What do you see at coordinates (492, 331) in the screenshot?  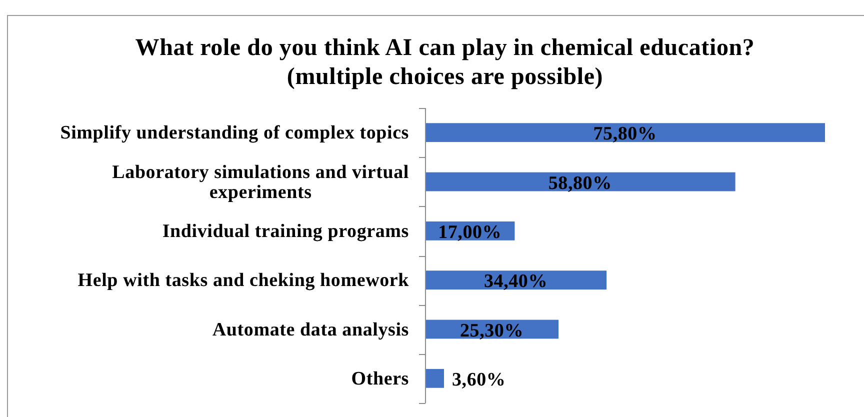 I see `data-label: 25,30%` at bounding box center [492, 331].